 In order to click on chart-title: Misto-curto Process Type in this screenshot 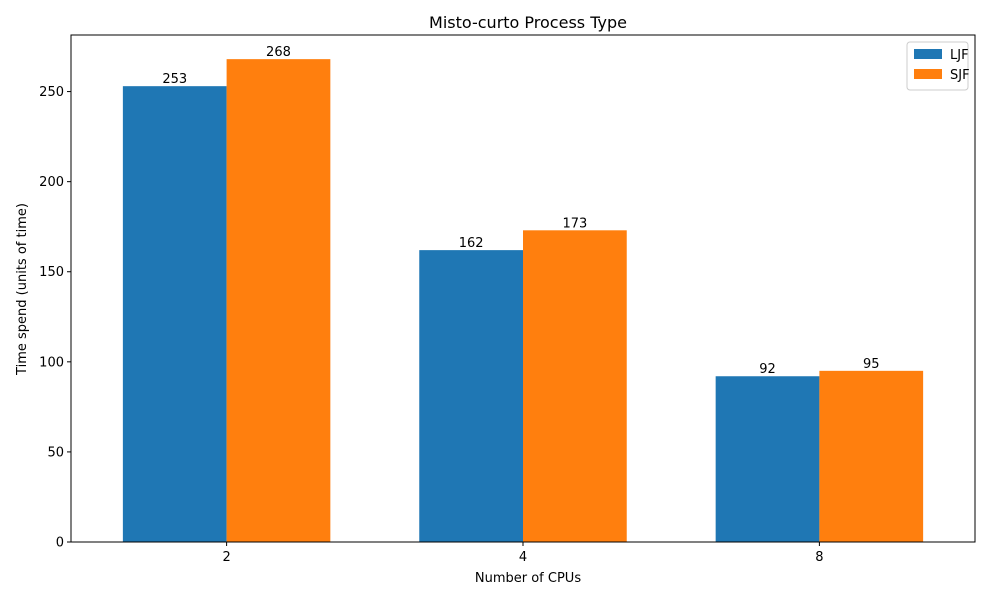, I will do `click(528, 22)`.